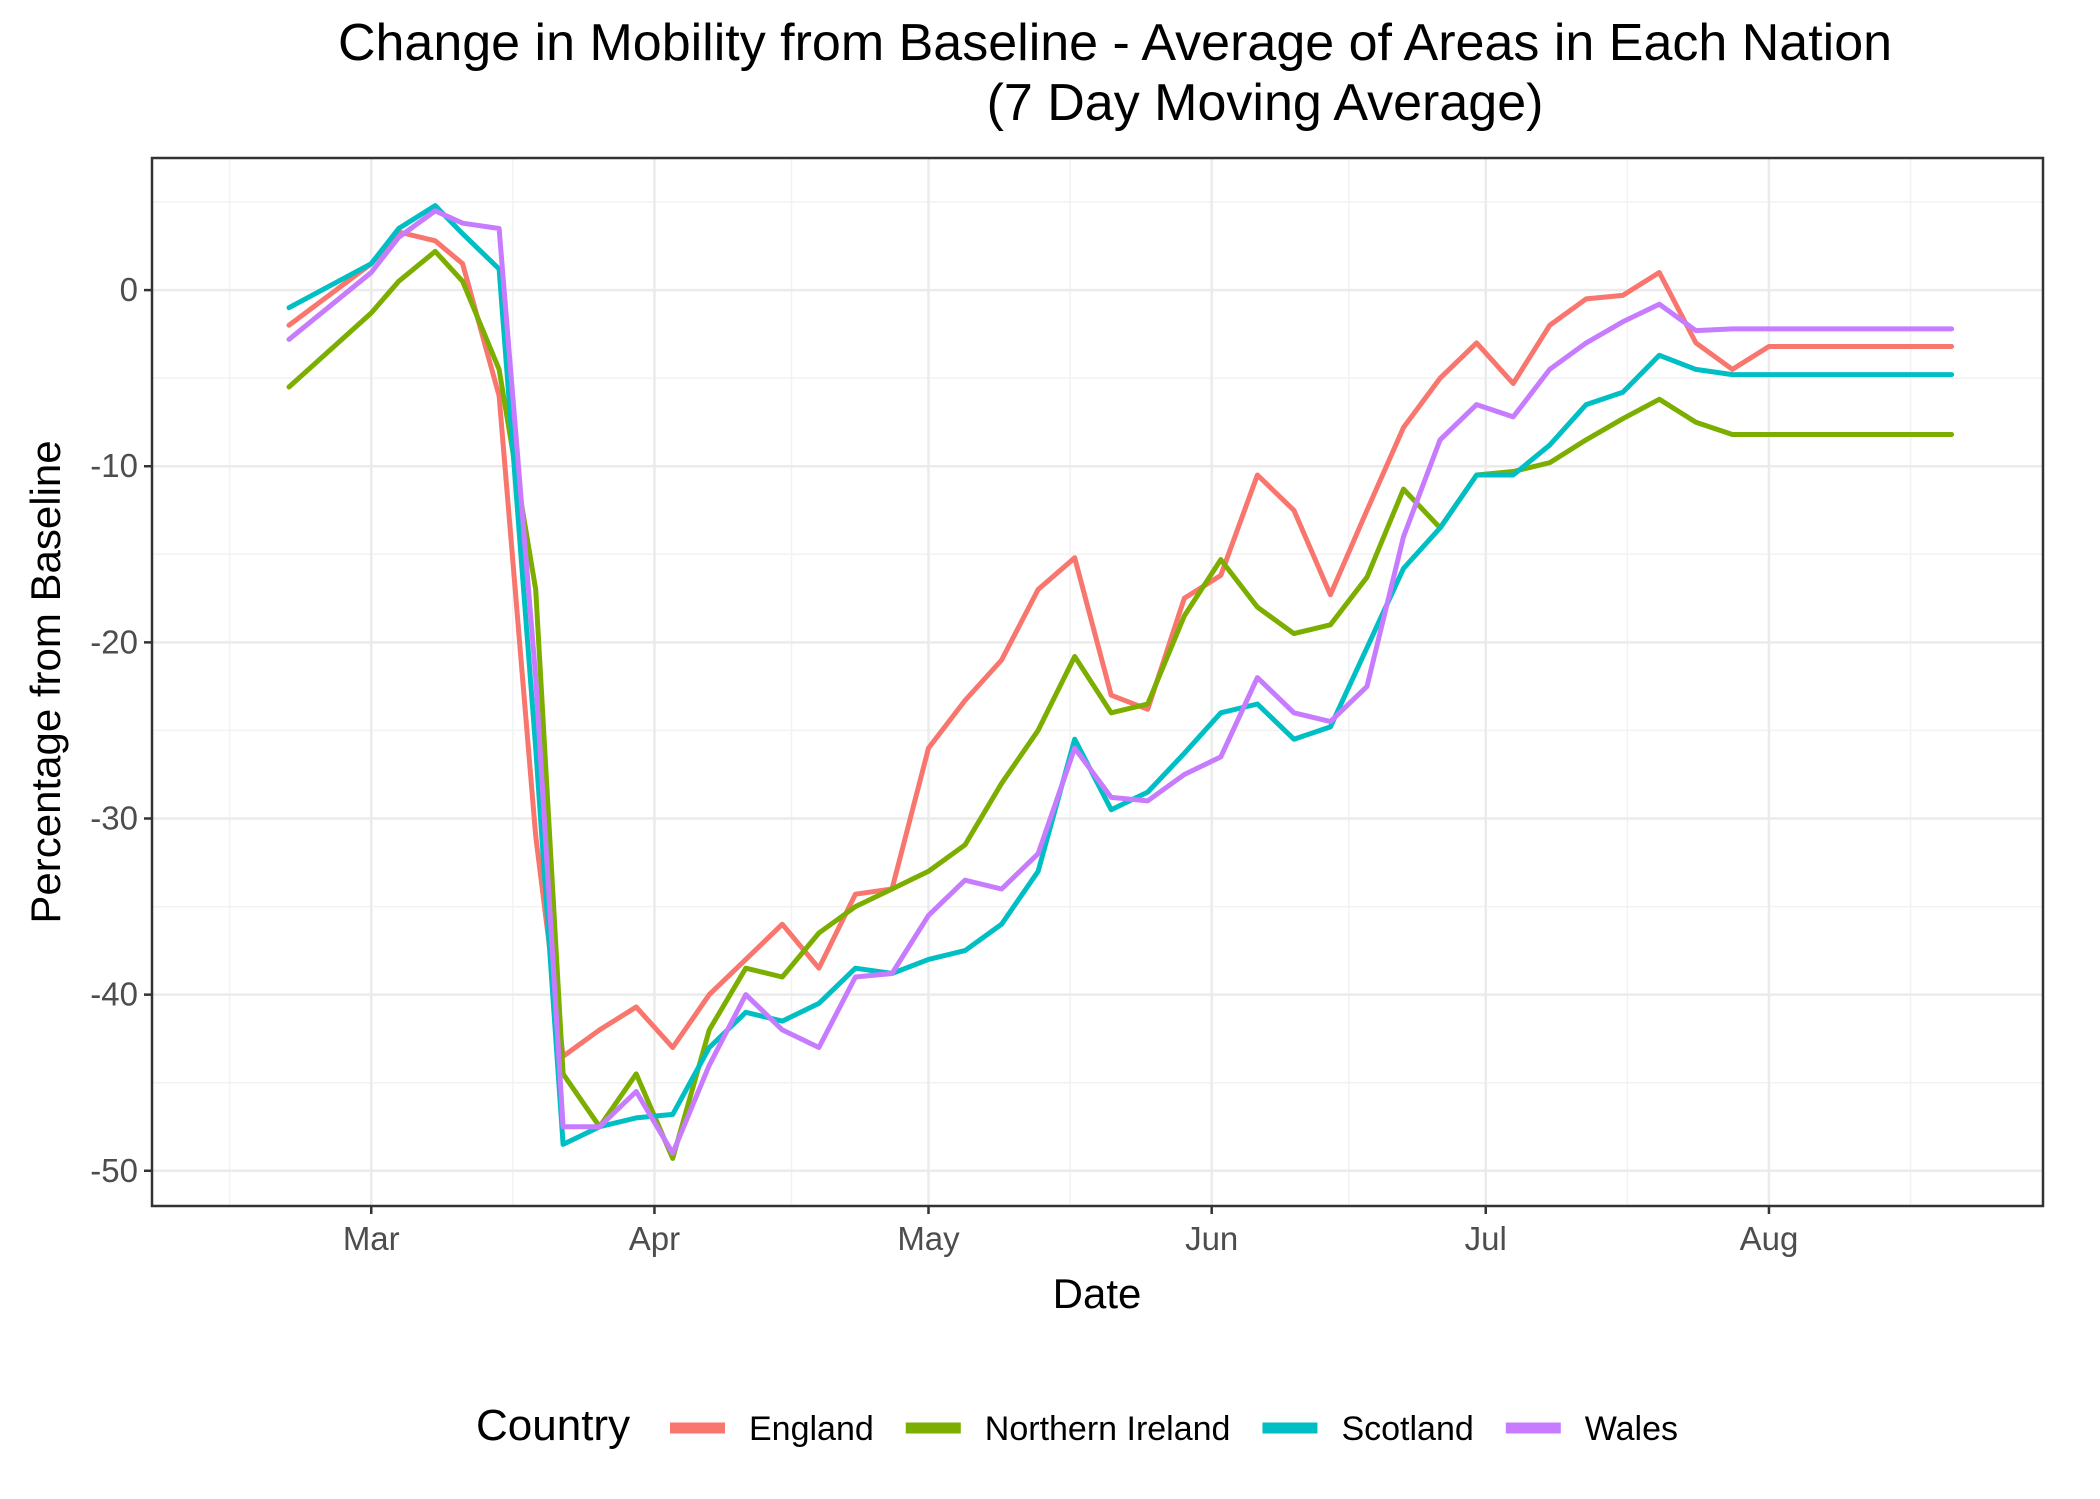  I want to click on x-tick-label: Jun, so click(1211, 1238).